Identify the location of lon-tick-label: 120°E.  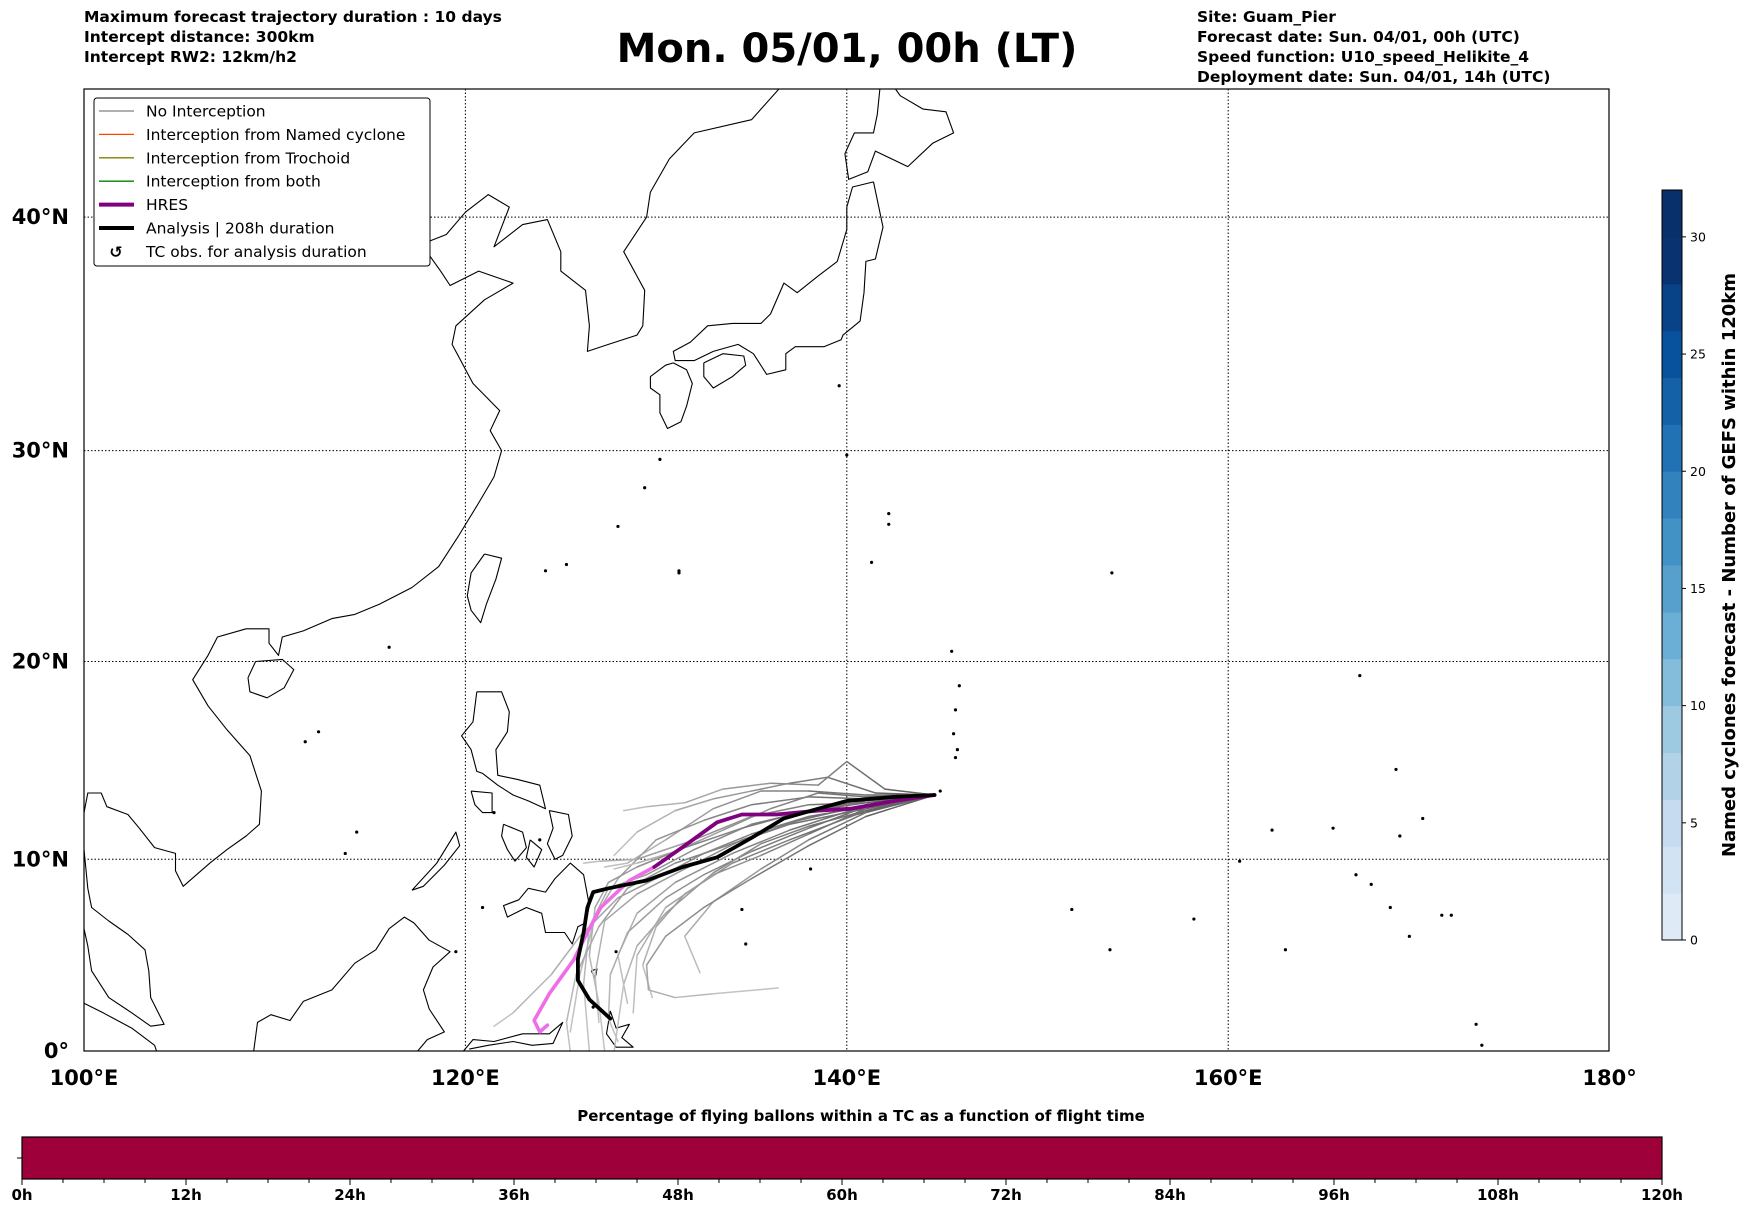
(465, 1078).